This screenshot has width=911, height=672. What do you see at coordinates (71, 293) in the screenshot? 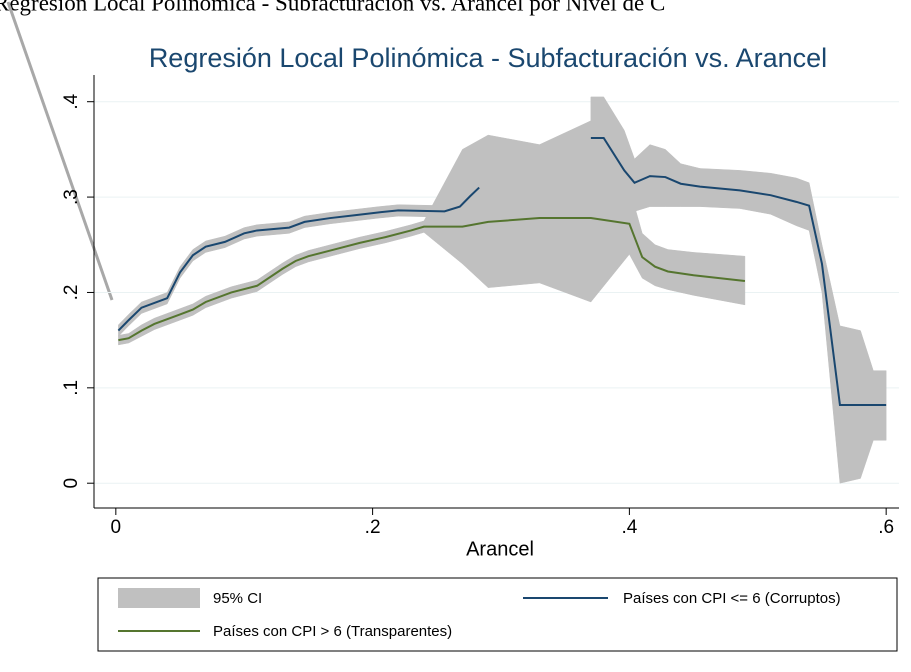
I see `y-tick-label: .2` at bounding box center [71, 293].